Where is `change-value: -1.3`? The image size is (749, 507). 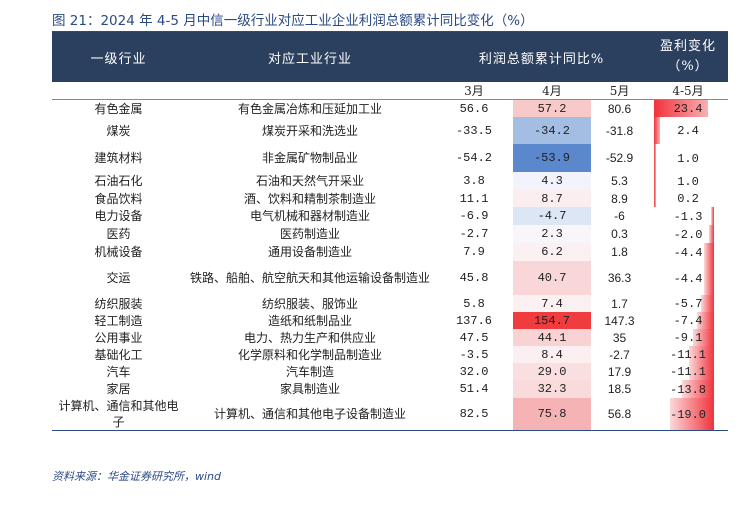
change-value: -1.3 is located at coordinates (688, 216).